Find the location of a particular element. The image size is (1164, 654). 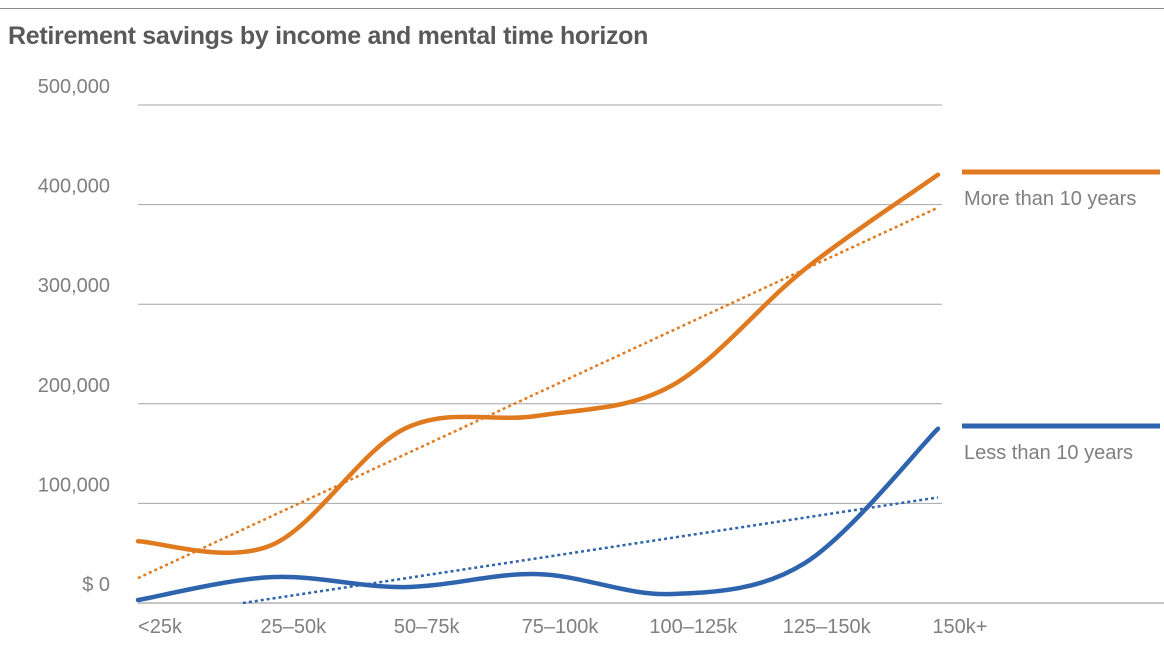

legend-label: More than 10 years is located at coordinates (1050, 199).